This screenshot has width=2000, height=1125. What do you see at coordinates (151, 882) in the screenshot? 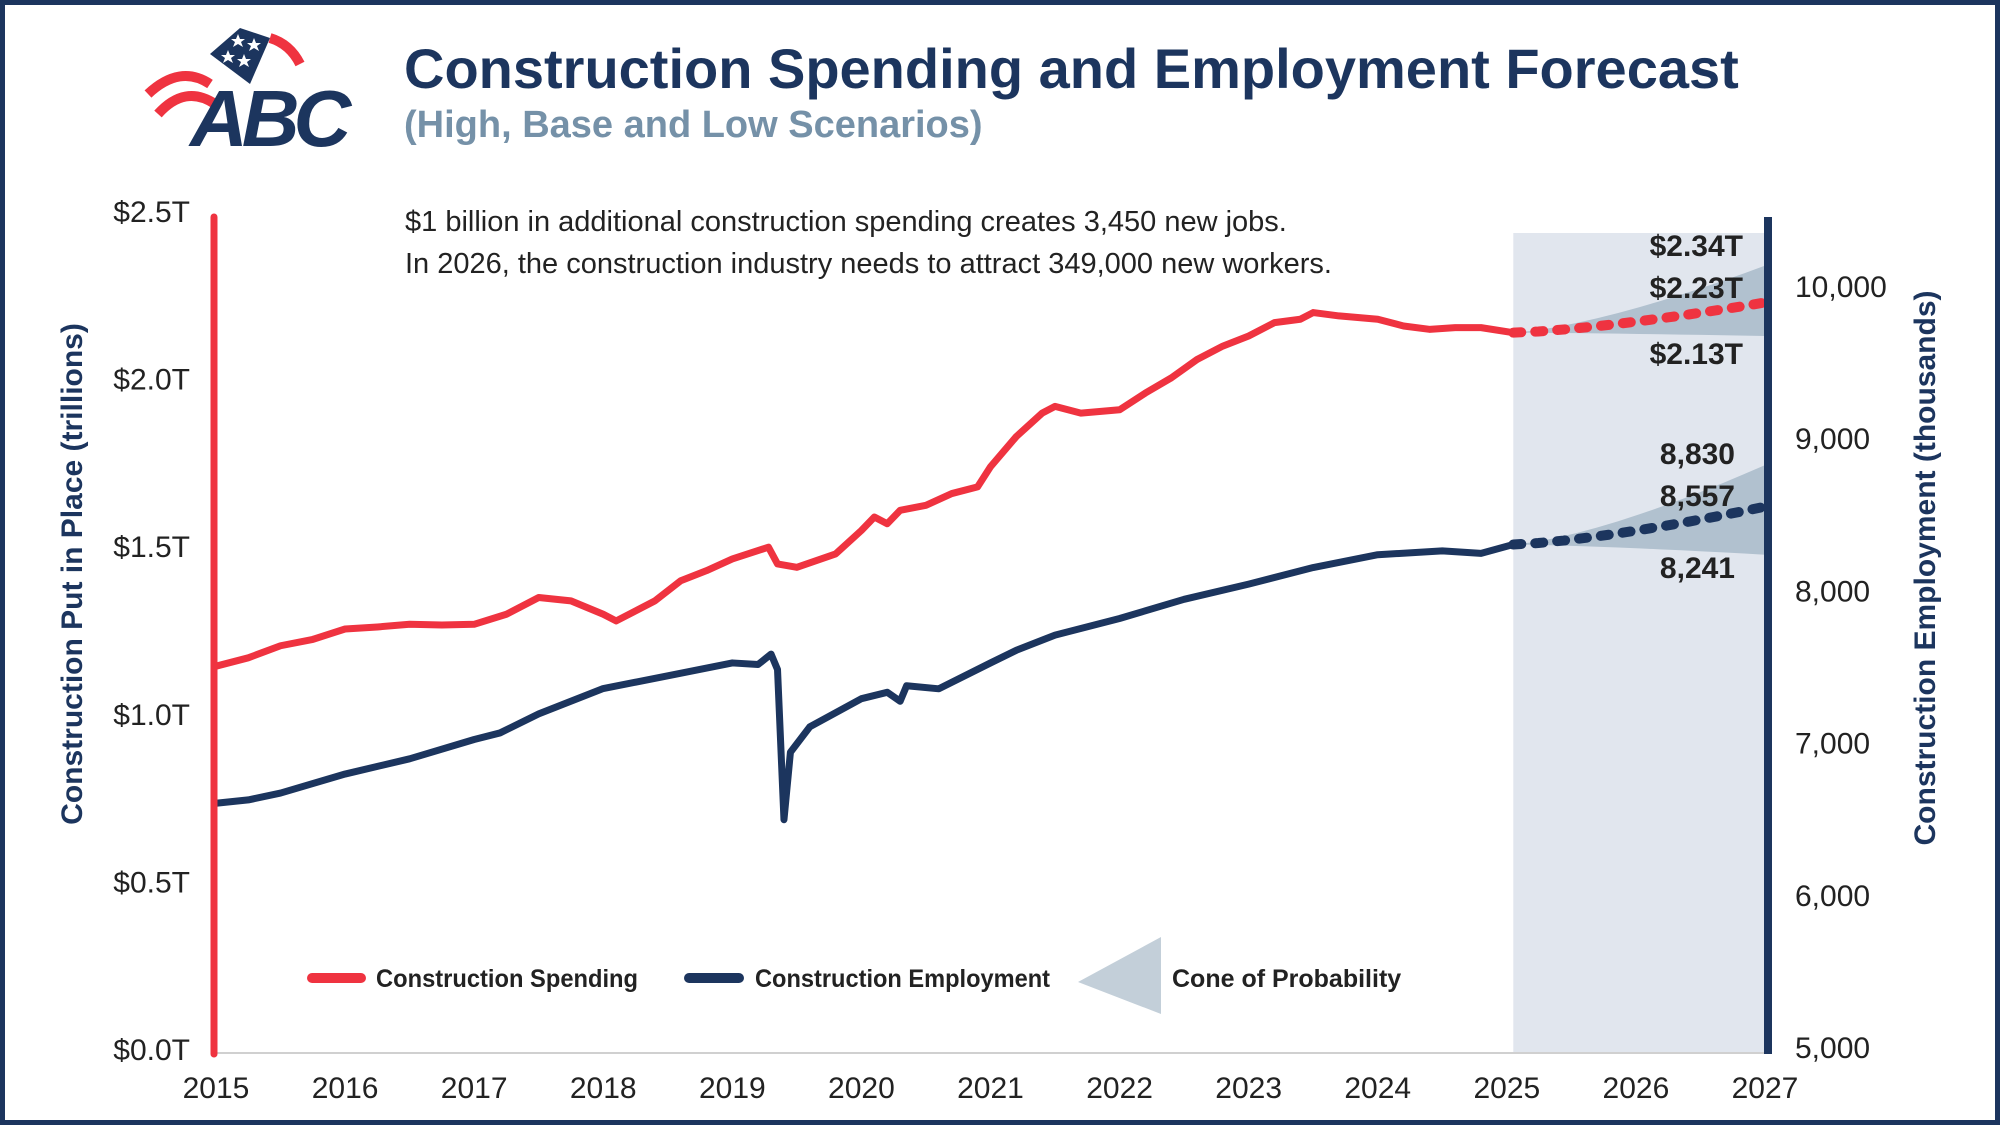
I see `left-tick-label: $0.5T` at bounding box center [151, 882].